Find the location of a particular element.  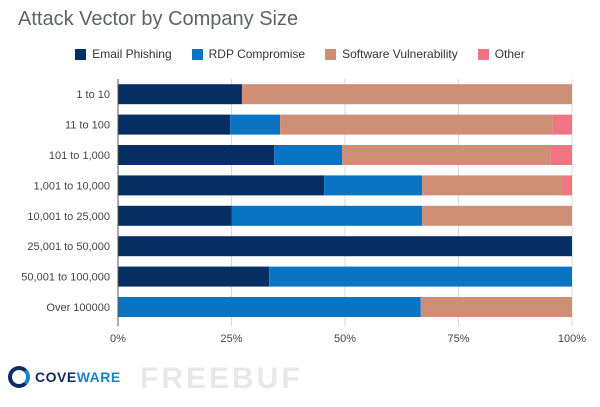

logo-ring-icon is located at coordinates (19, 377).